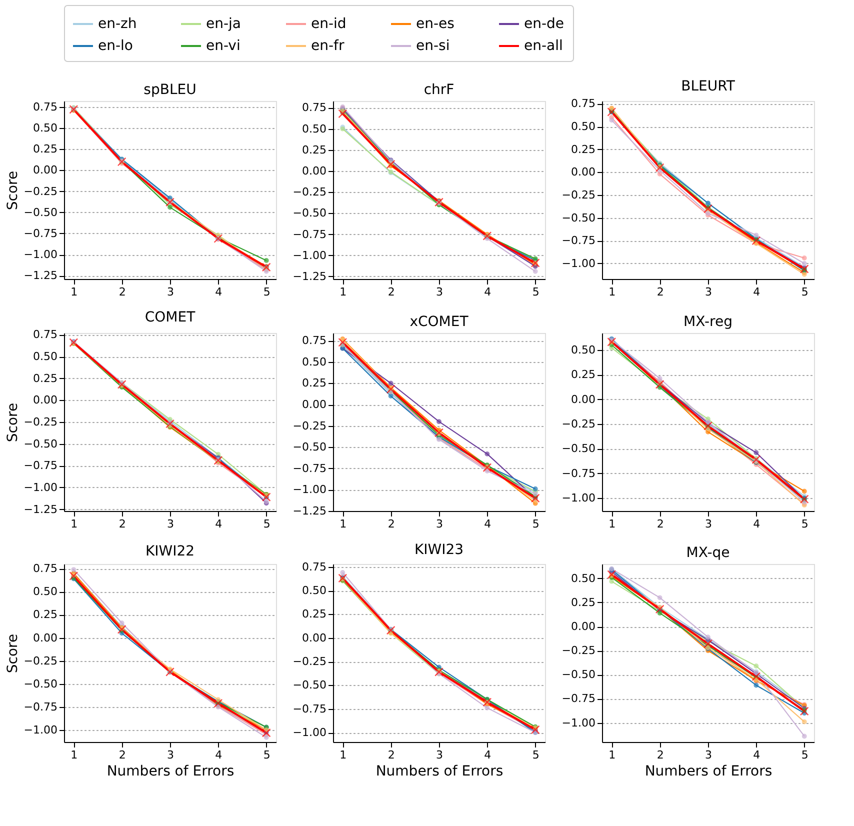 The image size is (854, 826). What do you see at coordinates (224, 24) in the screenshot?
I see `legend-label: en-ja` at bounding box center [224, 24].